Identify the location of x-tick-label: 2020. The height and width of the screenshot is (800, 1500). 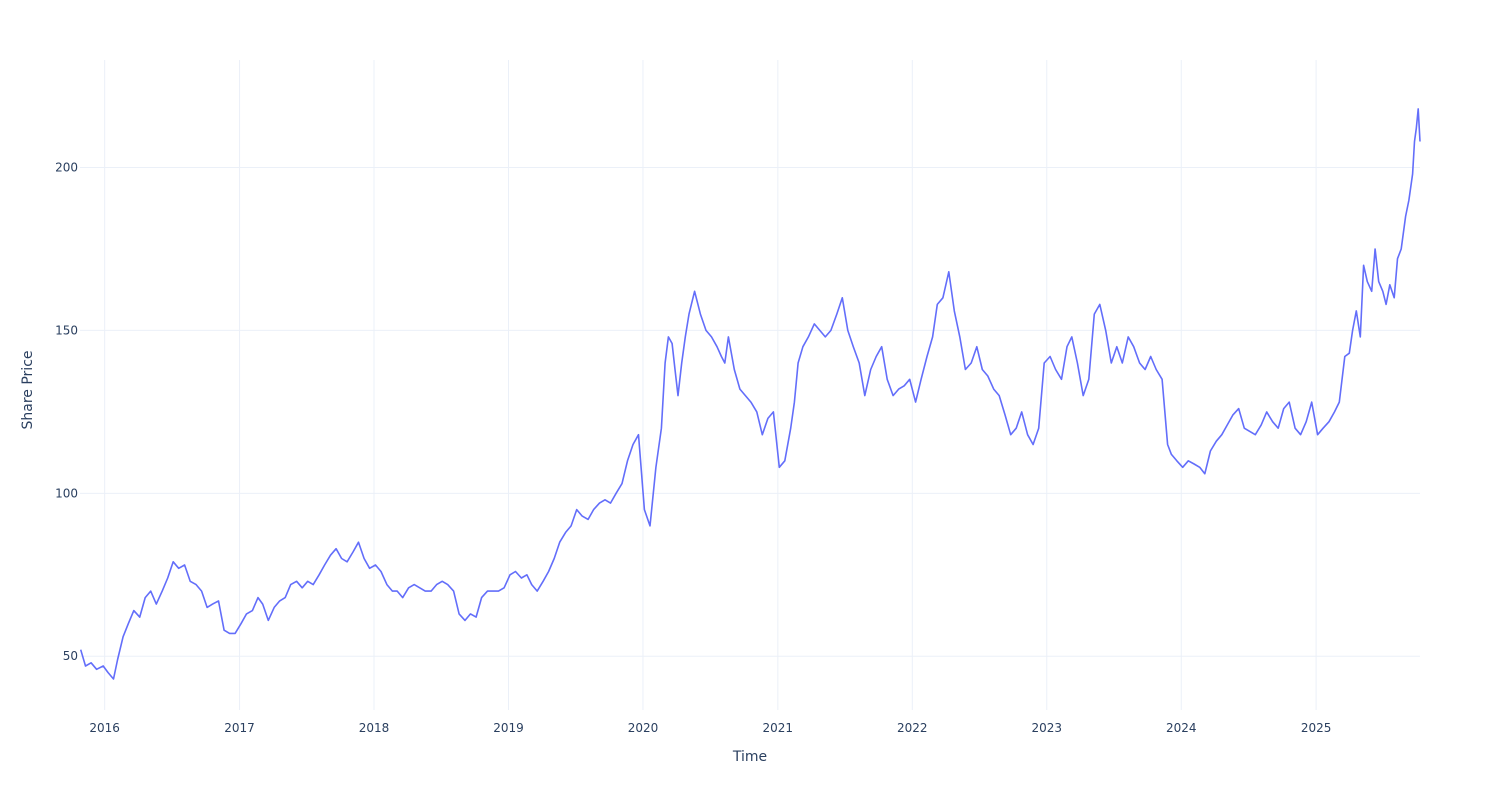
(643, 728).